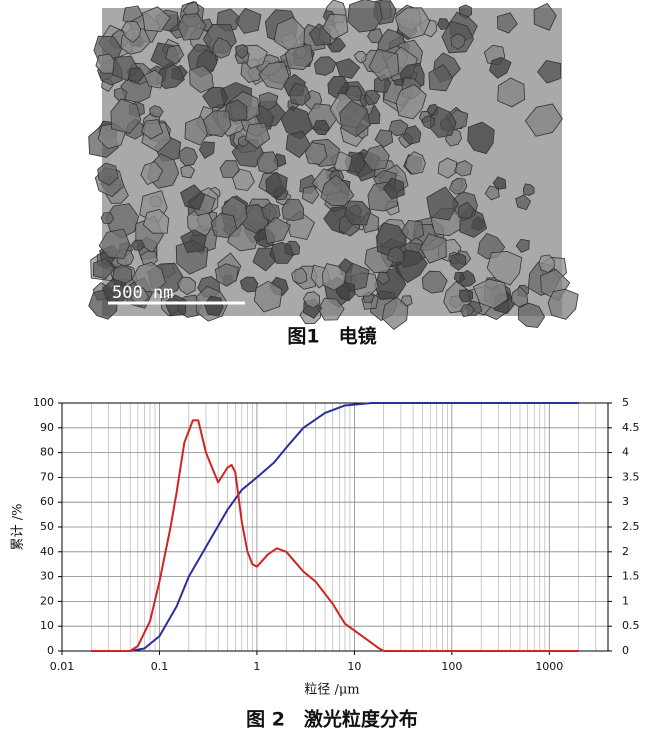  Describe the element at coordinates (142, 293) in the screenshot. I see `scale-label: 500 nm` at that location.